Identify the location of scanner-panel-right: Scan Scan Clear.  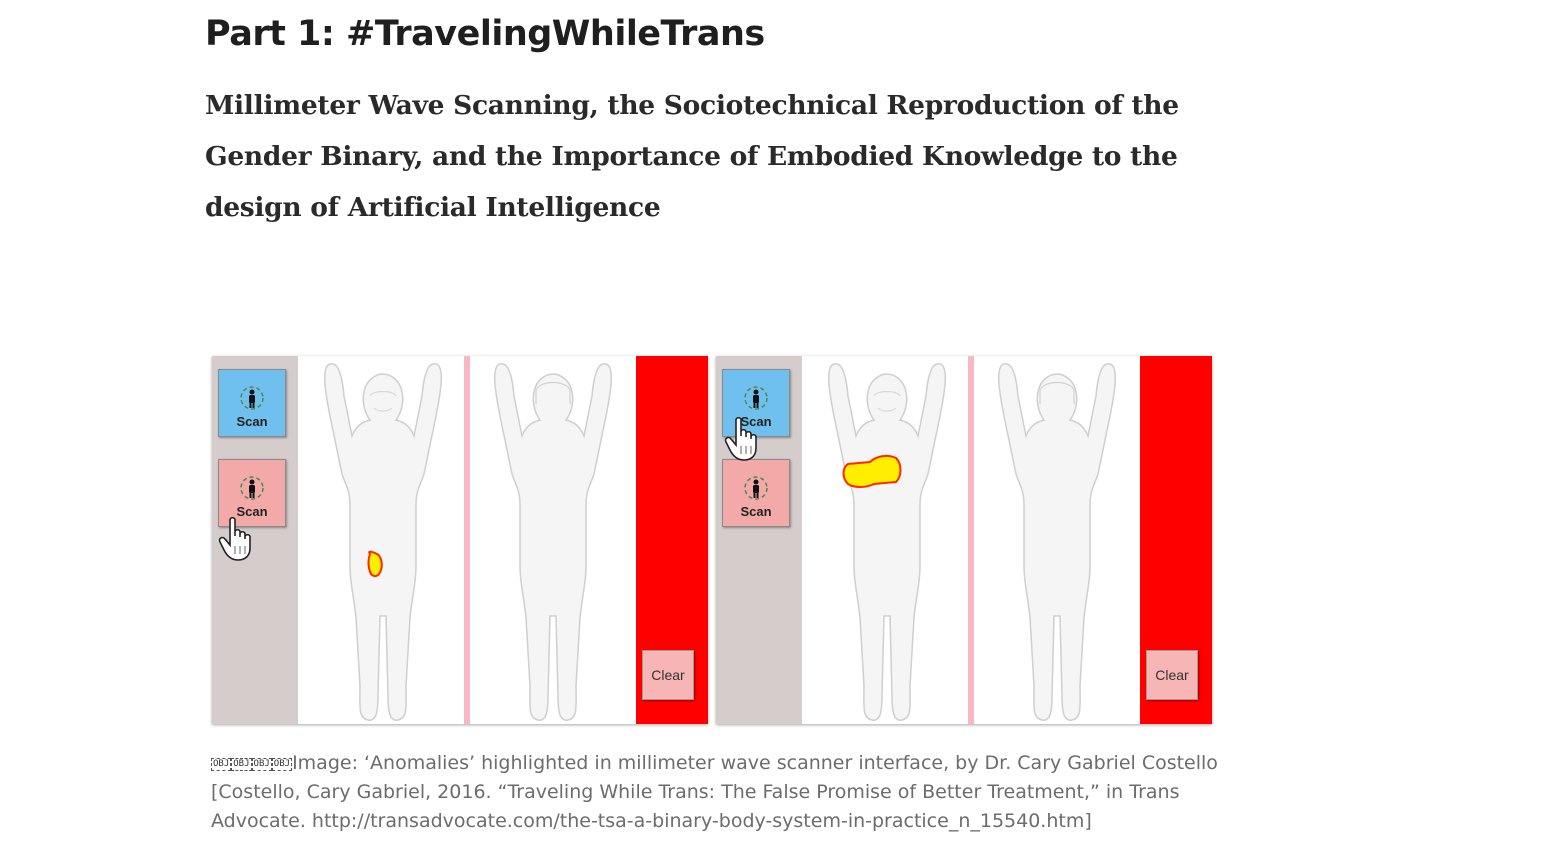
(964, 540).